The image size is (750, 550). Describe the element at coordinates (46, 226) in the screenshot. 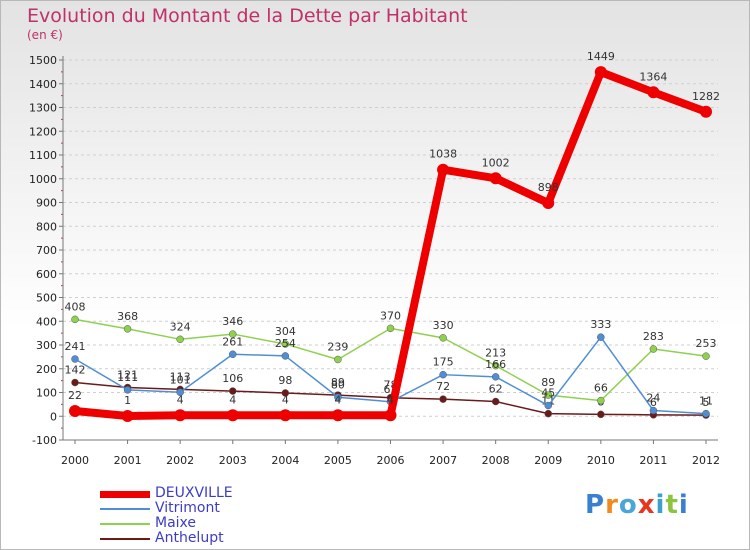

I see `y-tick-label: 800` at that location.